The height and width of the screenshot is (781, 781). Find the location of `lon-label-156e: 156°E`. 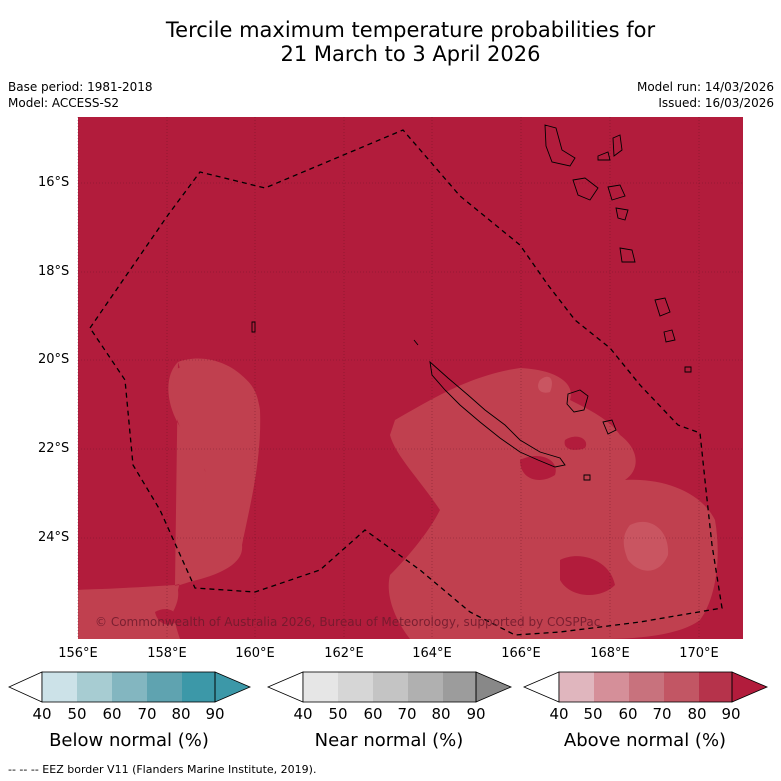

lon-label-156e: 156°E is located at coordinates (78, 653).